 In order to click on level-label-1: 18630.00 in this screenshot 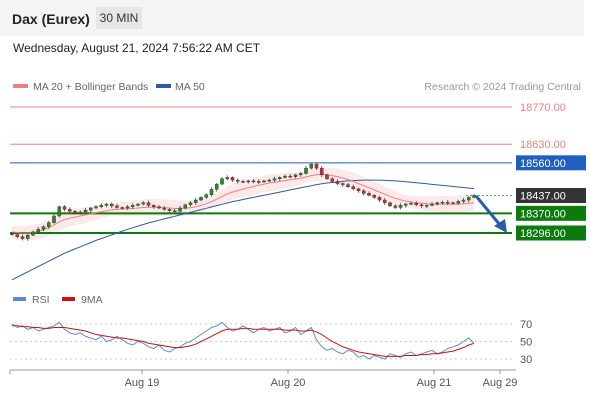, I will do `click(543, 145)`.